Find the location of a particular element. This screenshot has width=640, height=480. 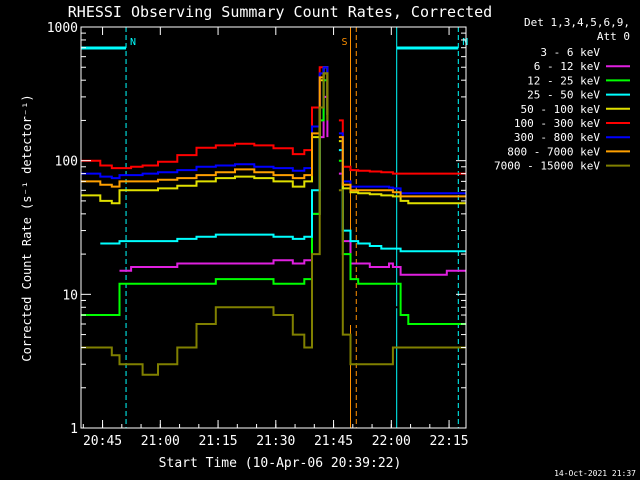

legend-label-3: 25 - 50 keV is located at coordinates (563, 95).